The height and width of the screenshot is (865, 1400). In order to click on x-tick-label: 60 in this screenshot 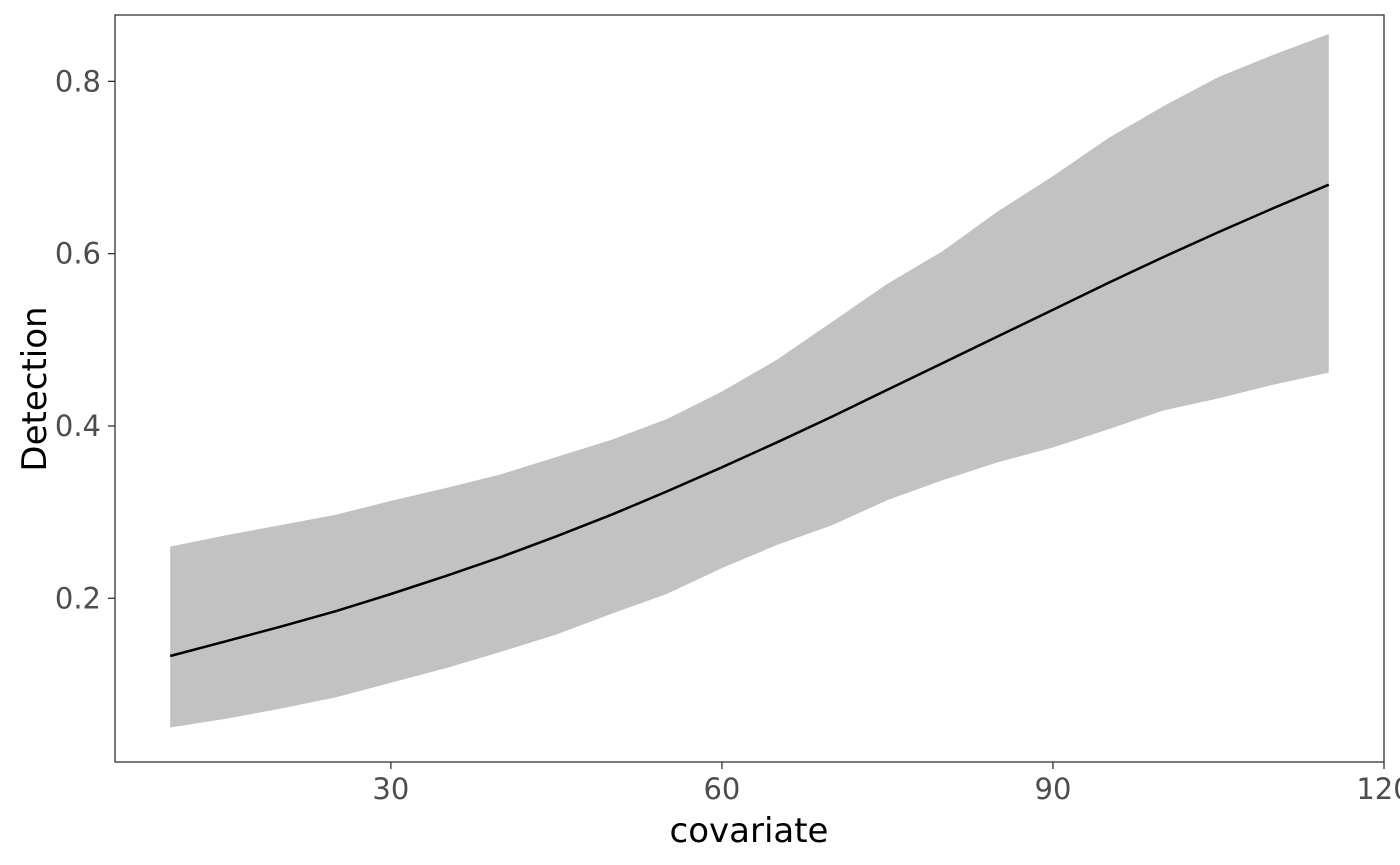, I will do `click(721, 789)`.